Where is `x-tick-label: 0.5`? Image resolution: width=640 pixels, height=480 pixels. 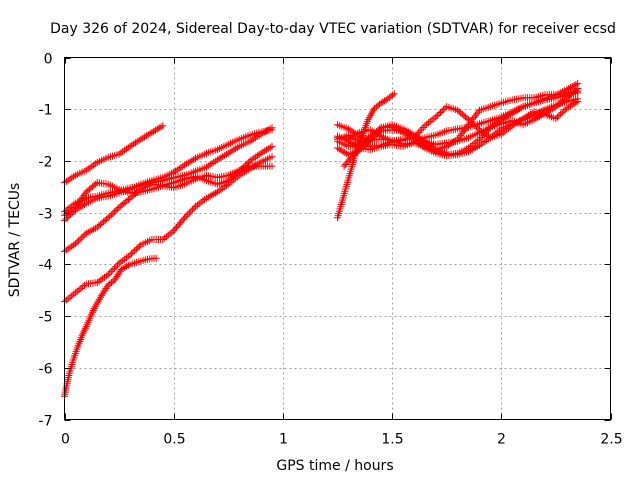 x-tick-label: 0.5 is located at coordinates (174, 440).